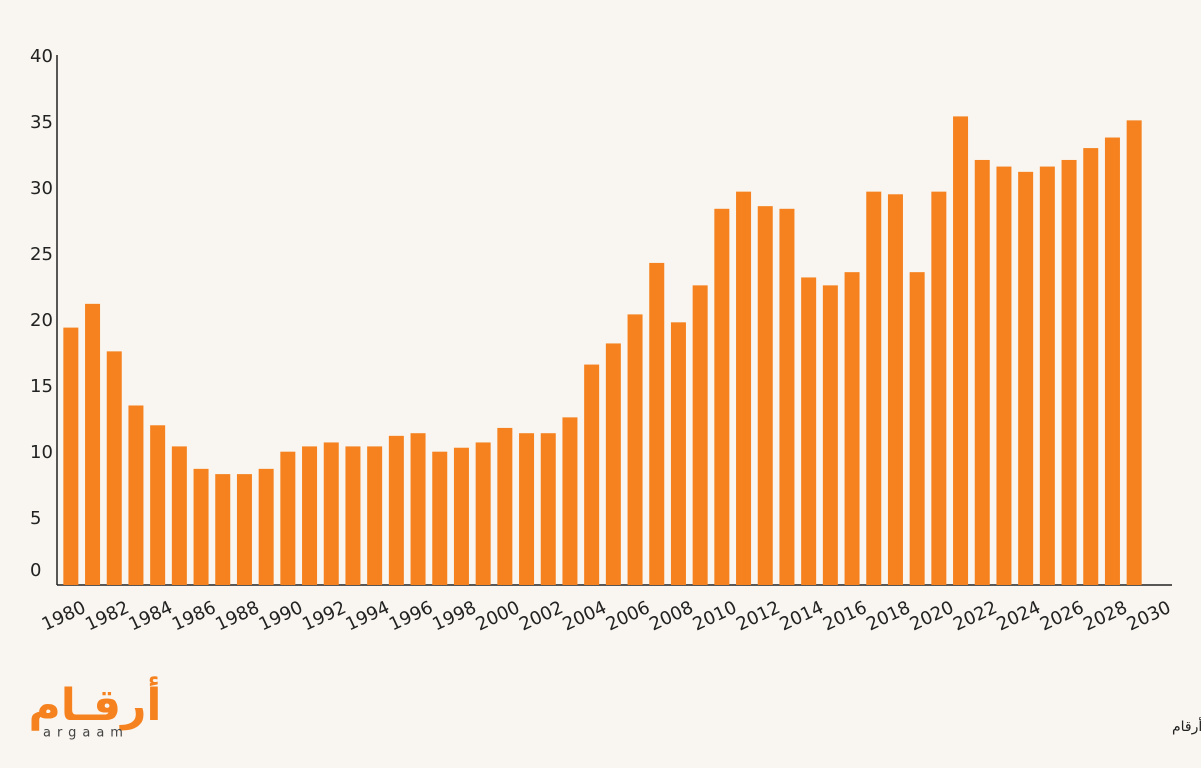 The height and width of the screenshot is (768, 1201). What do you see at coordinates (41, 320) in the screenshot?
I see `y-tick-label: 20` at bounding box center [41, 320].